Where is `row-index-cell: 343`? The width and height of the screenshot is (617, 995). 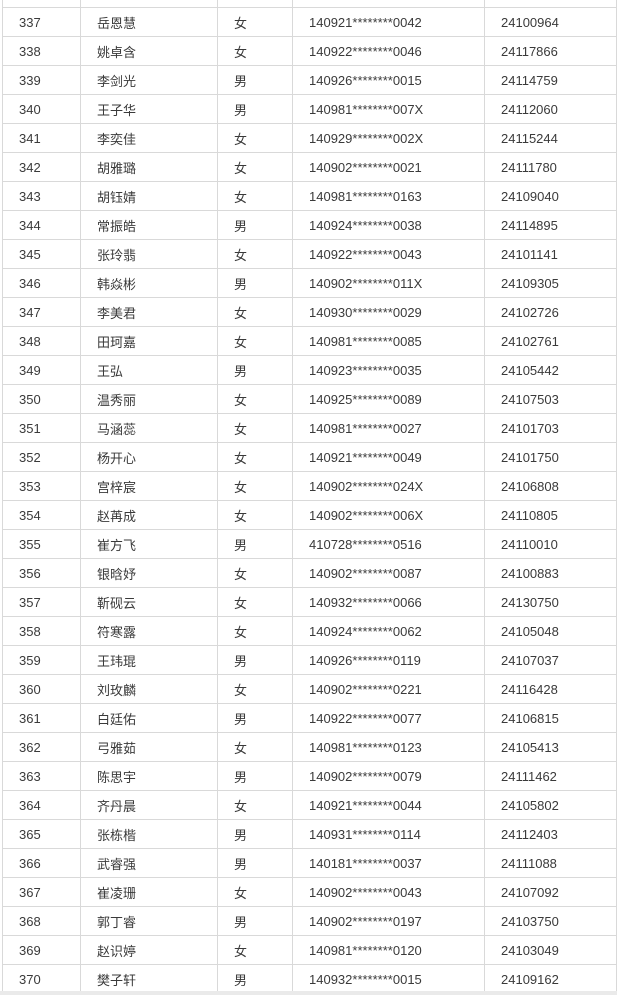 row-index-cell: 343 is located at coordinates (41, 196).